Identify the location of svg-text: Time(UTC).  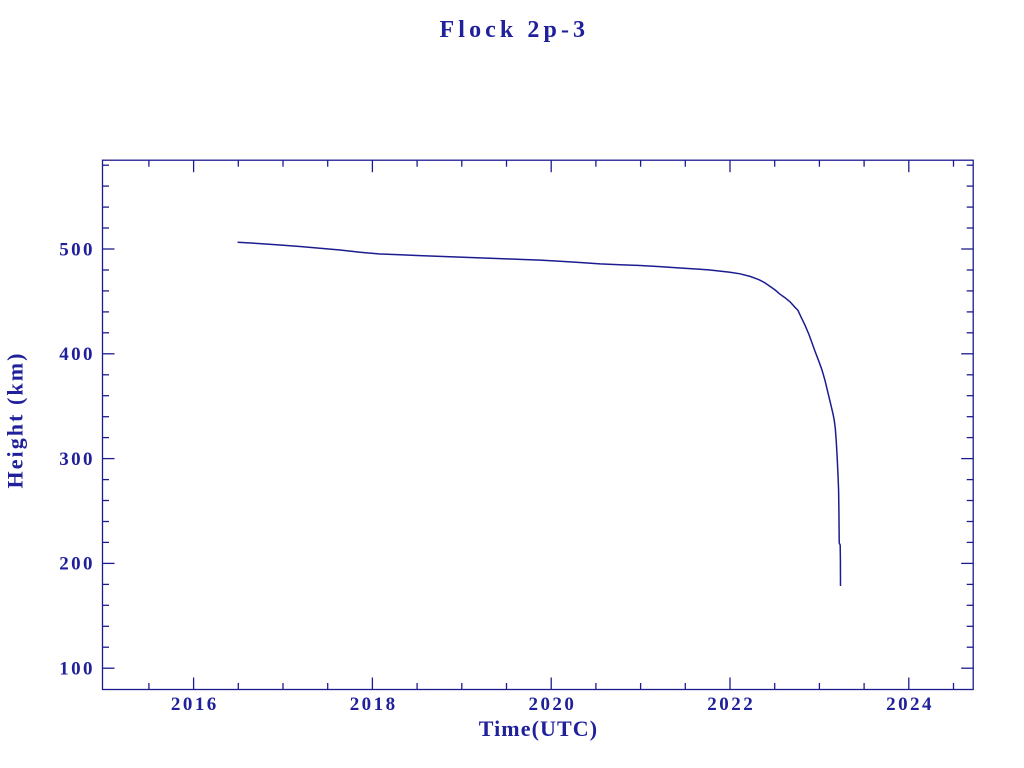
(538, 728).